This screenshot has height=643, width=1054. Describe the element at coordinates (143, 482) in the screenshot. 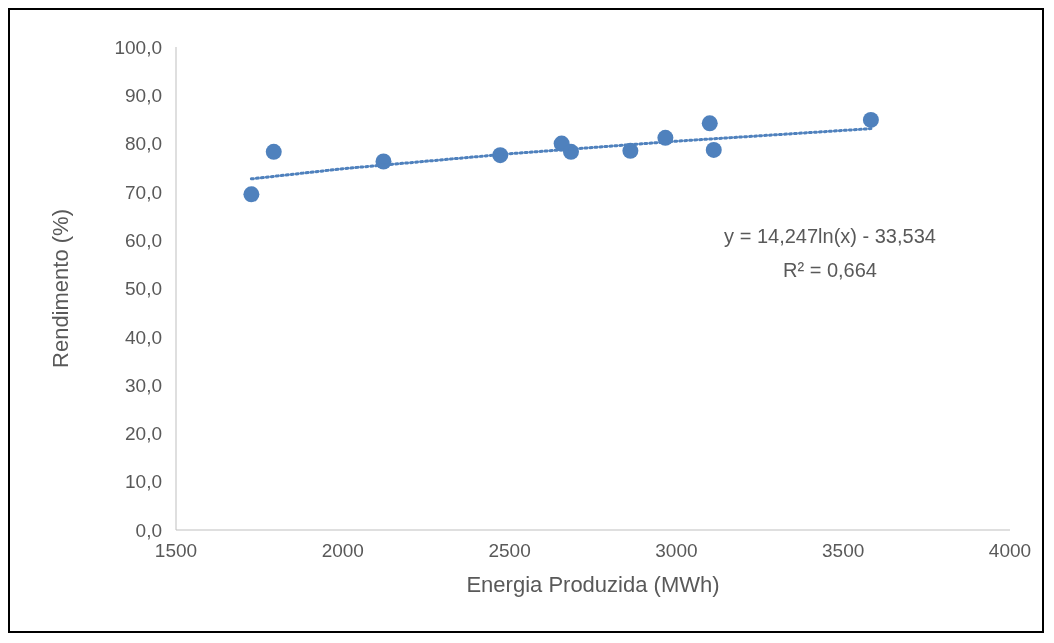

I see `y-tick-label: 10,0` at that location.